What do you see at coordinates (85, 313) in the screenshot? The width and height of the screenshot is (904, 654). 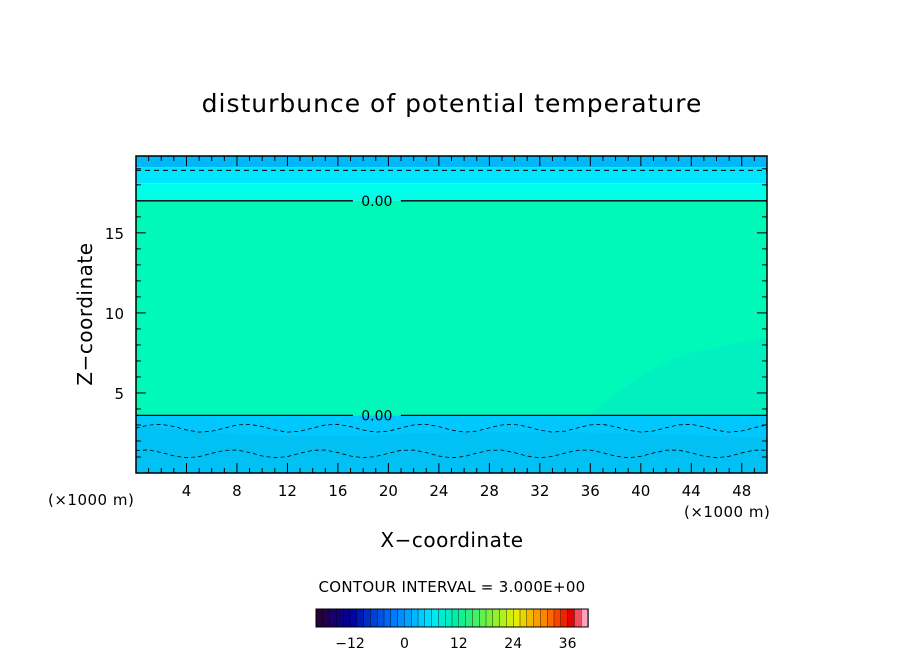 I see `y-axis-label: Z−coordinate` at bounding box center [85, 313].